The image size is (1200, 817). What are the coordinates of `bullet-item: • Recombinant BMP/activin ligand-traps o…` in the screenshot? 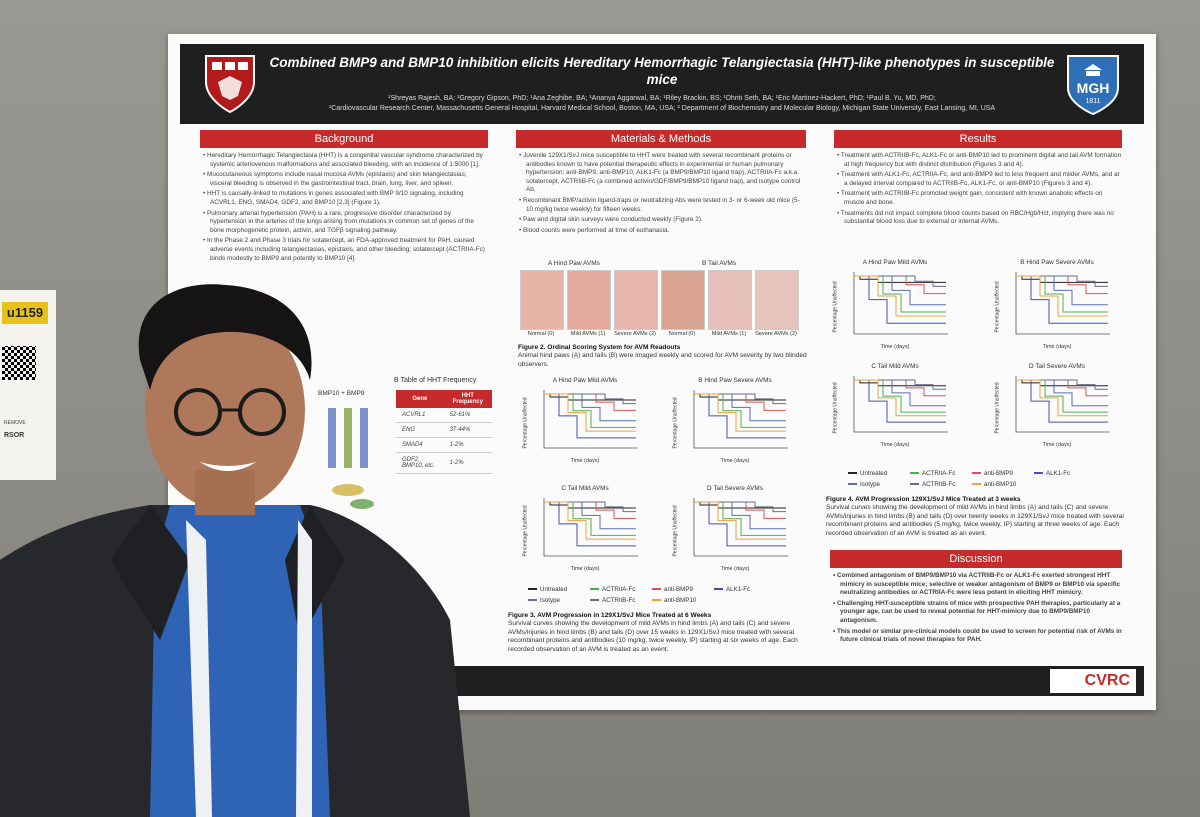 It's located at (659, 204).